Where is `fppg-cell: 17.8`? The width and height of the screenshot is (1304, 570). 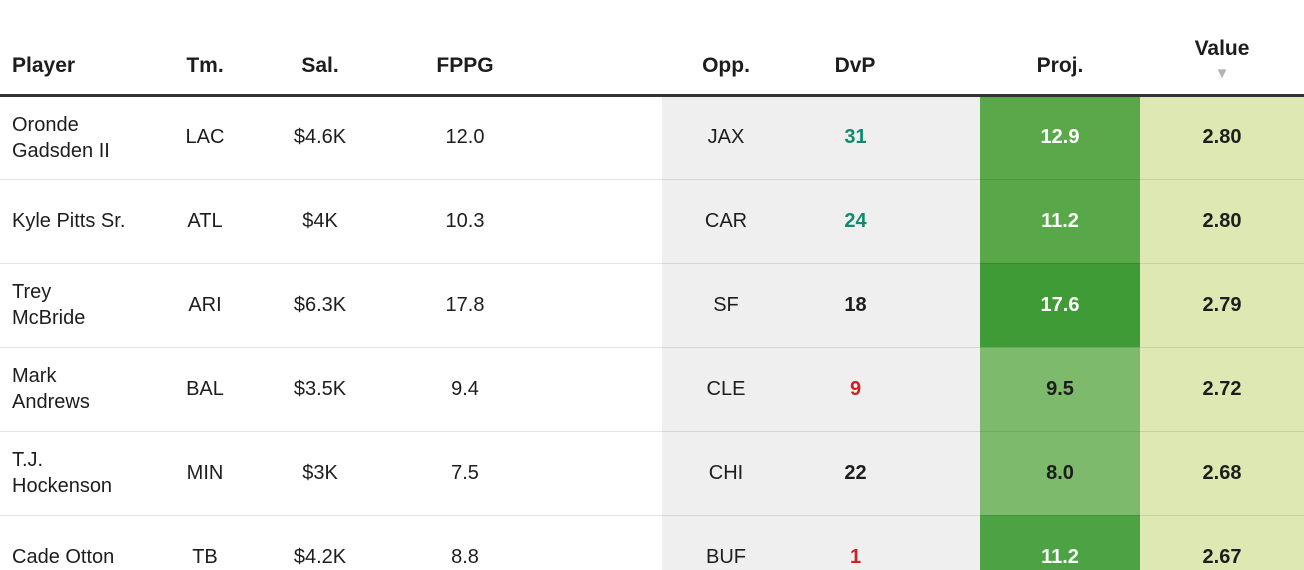
fppg-cell: 17.8 is located at coordinates (465, 305).